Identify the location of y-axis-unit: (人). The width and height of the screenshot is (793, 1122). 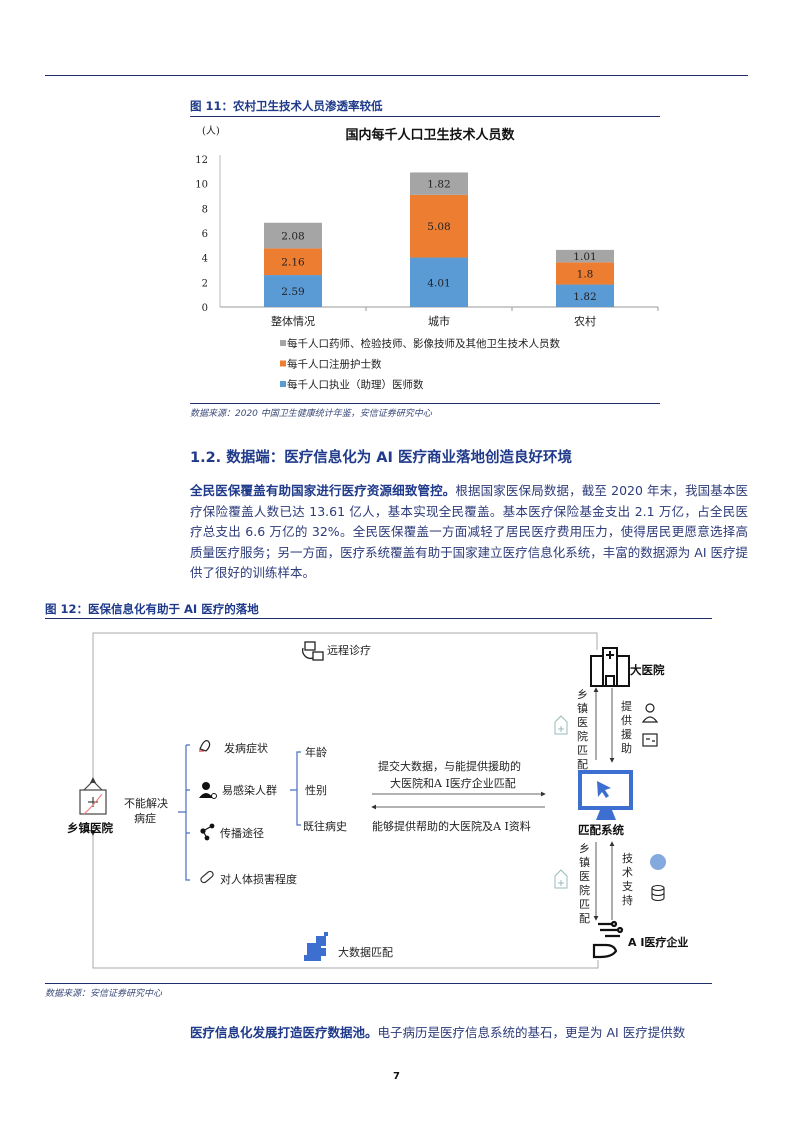
(211, 131).